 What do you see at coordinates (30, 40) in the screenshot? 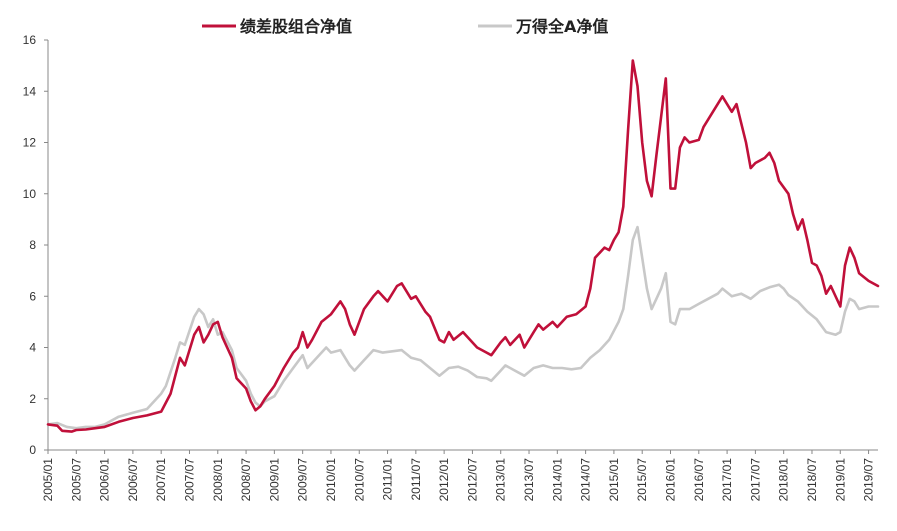
I see `y-tick-label: 16` at bounding box center [30, 40].